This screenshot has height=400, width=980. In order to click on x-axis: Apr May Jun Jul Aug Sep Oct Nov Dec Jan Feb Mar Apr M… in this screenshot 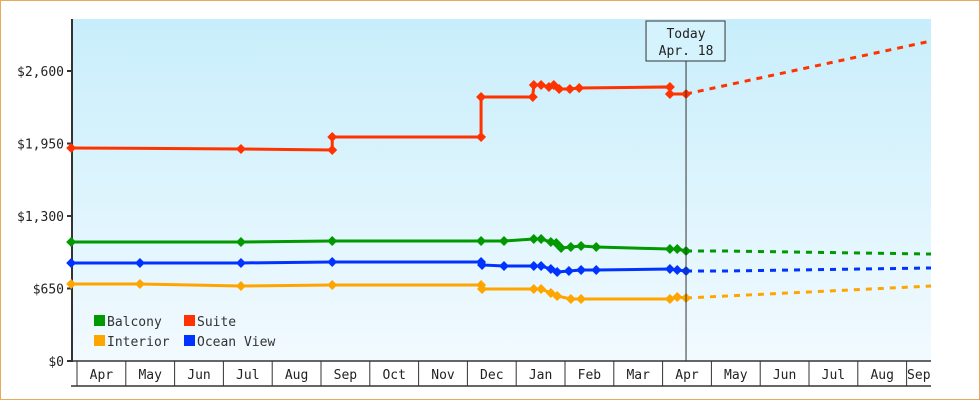, I will do `click(501, 373)`.